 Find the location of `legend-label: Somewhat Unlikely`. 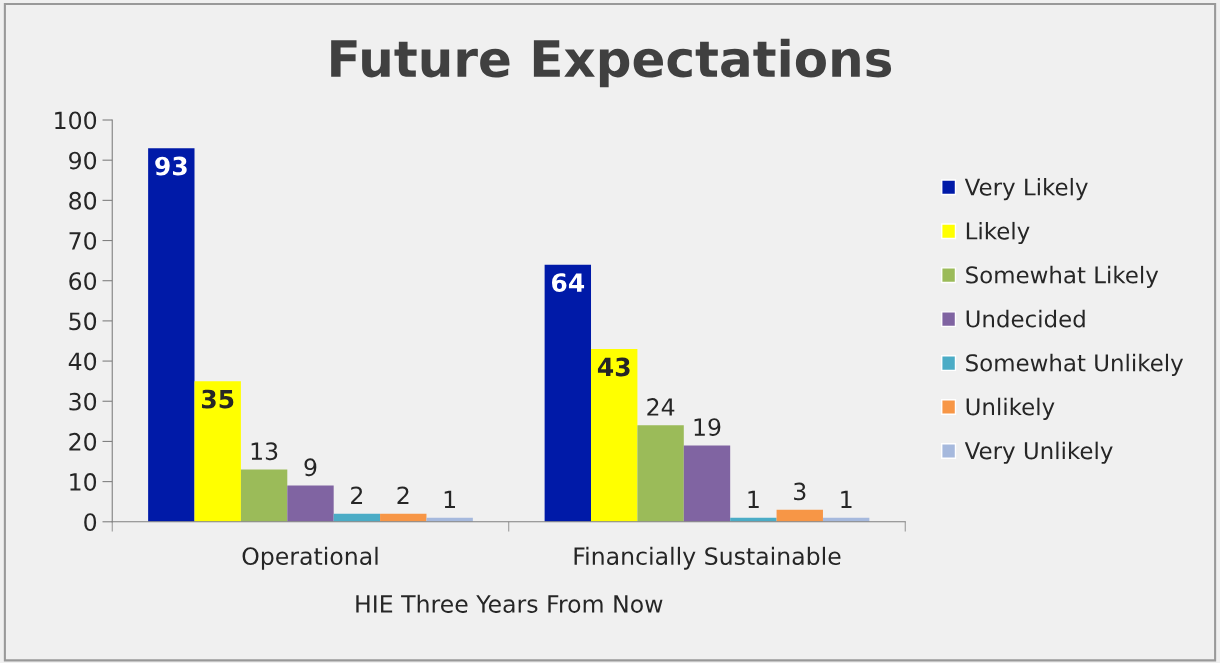

legend-label: Somewhat Unlikely is located at coordinates (1075, 364).